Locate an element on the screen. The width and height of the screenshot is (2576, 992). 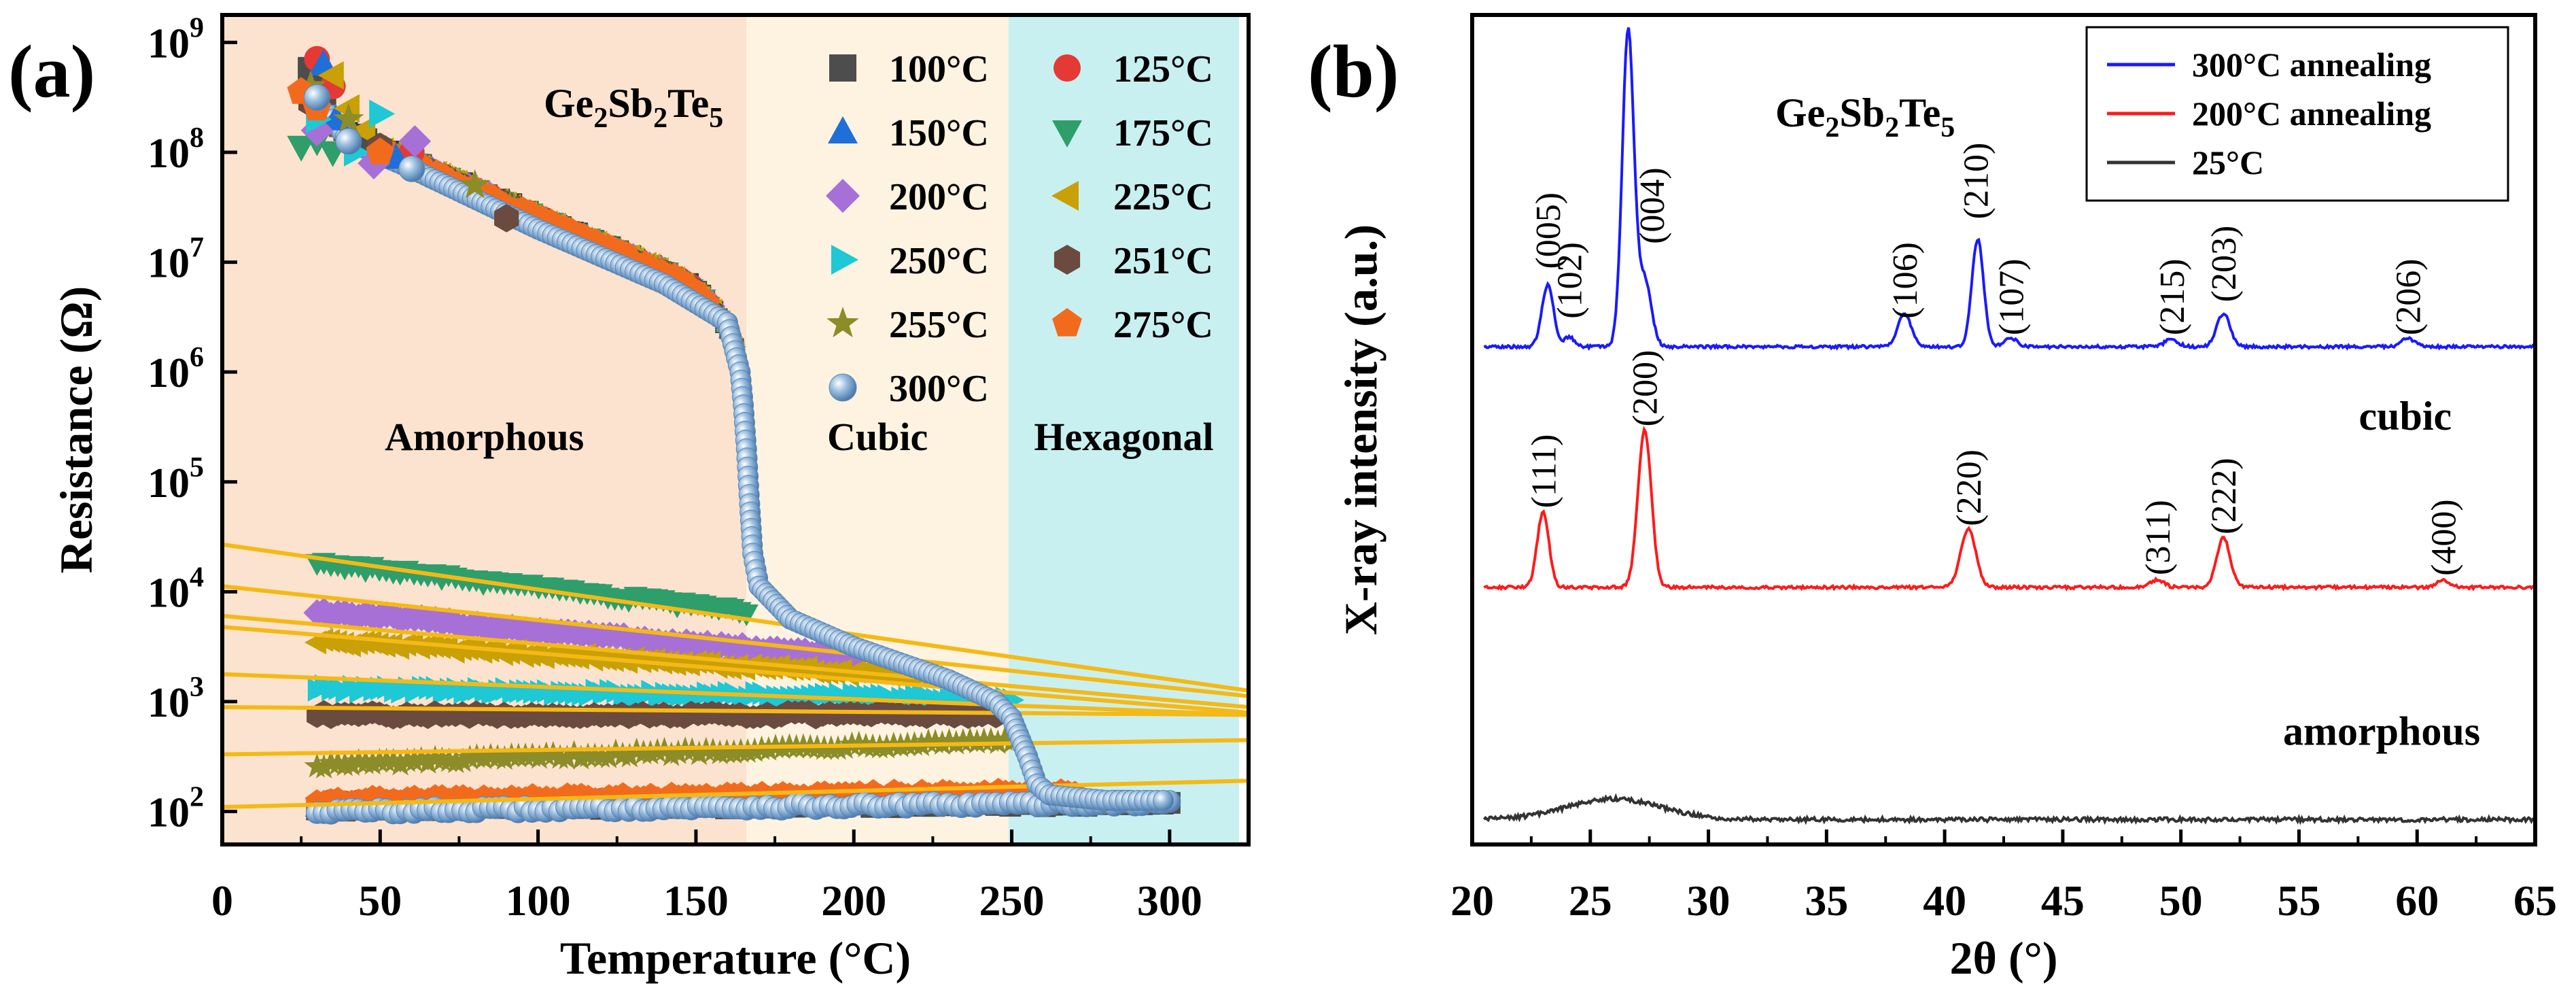
peak-label: (111) is located at coordinates (1544, 471).